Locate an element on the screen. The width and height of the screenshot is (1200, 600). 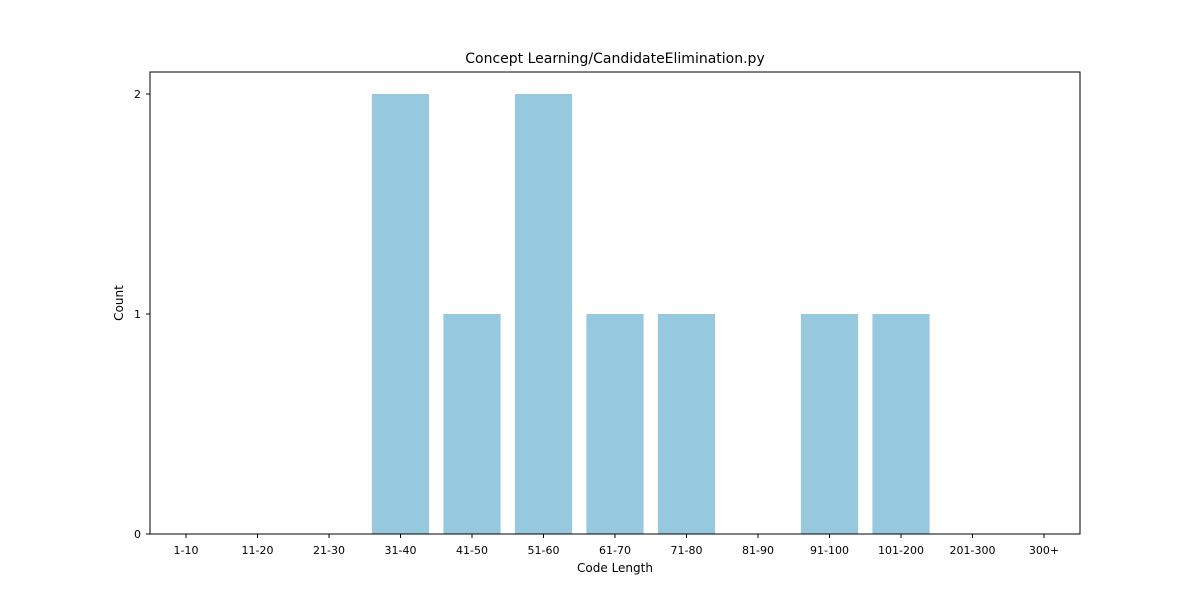
y-tick-label: 0 is located at coordinates (137, 534).